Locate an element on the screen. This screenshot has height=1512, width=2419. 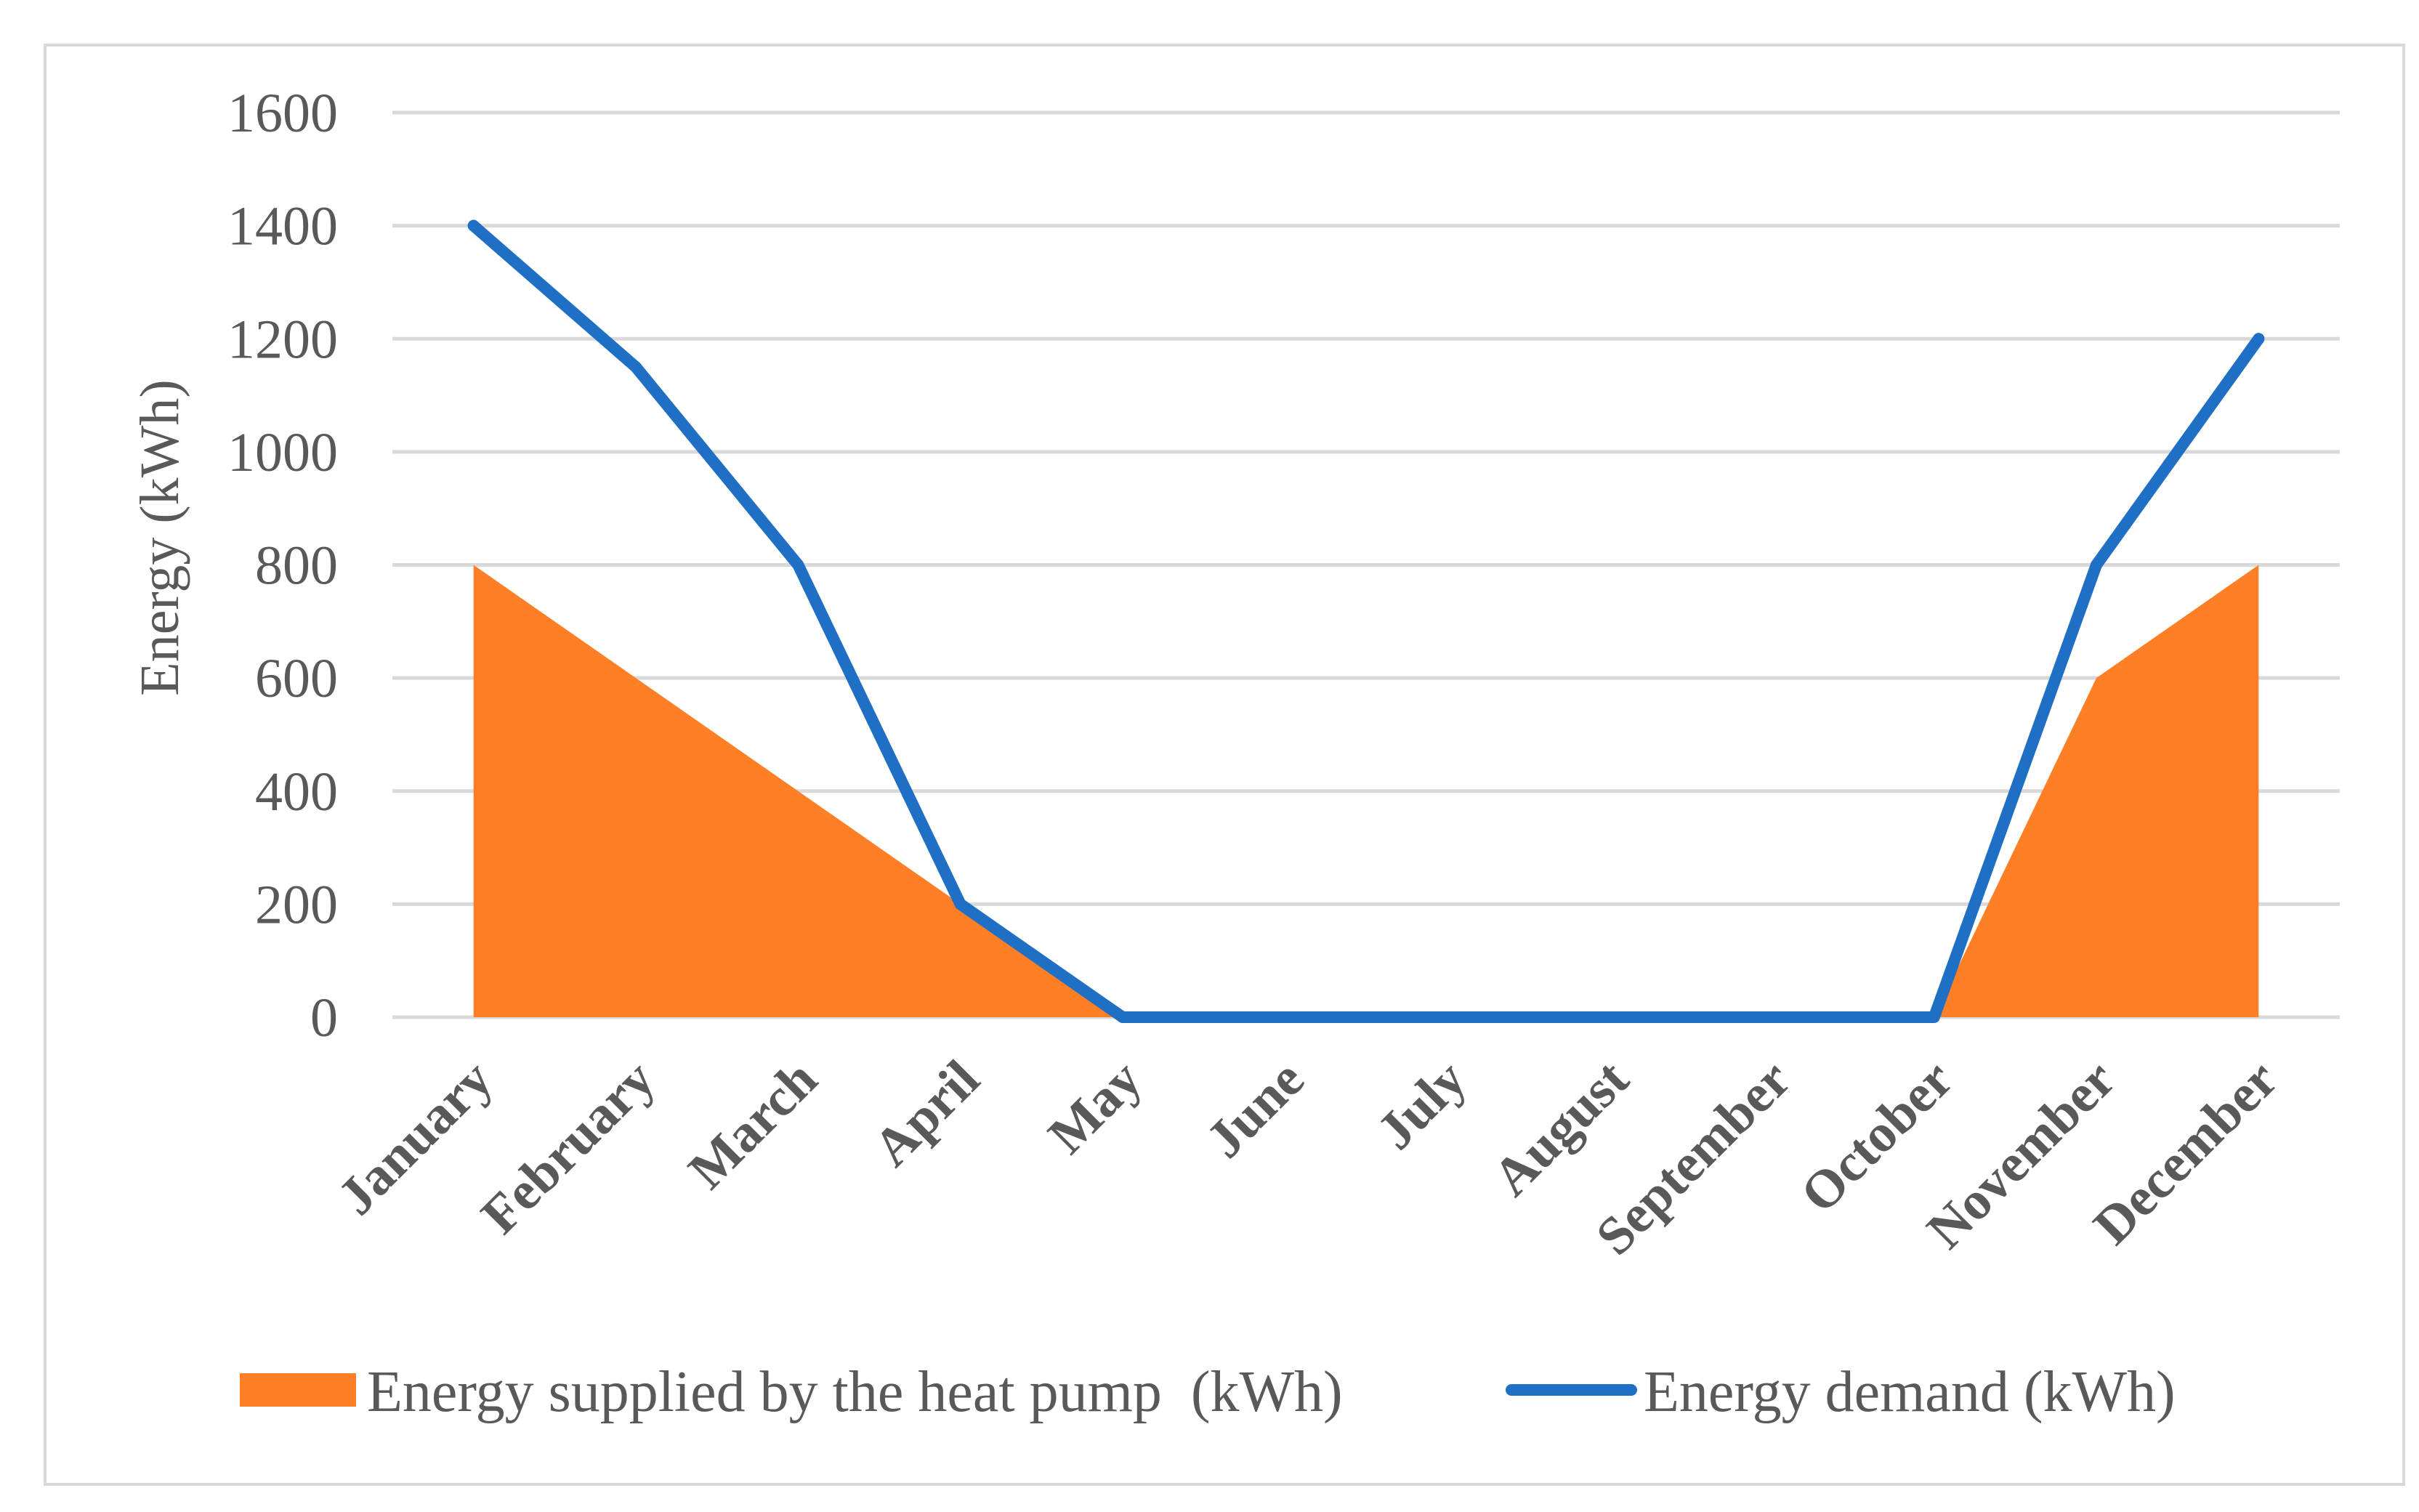
x-tick-label: April is located at coordinates (927, 1114).